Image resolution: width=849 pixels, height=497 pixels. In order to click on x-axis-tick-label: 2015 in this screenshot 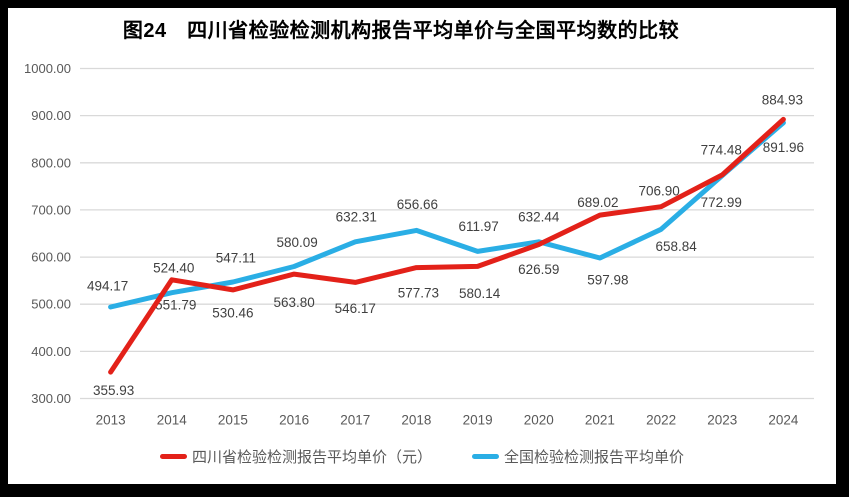, I will do `click(233, 420)`.